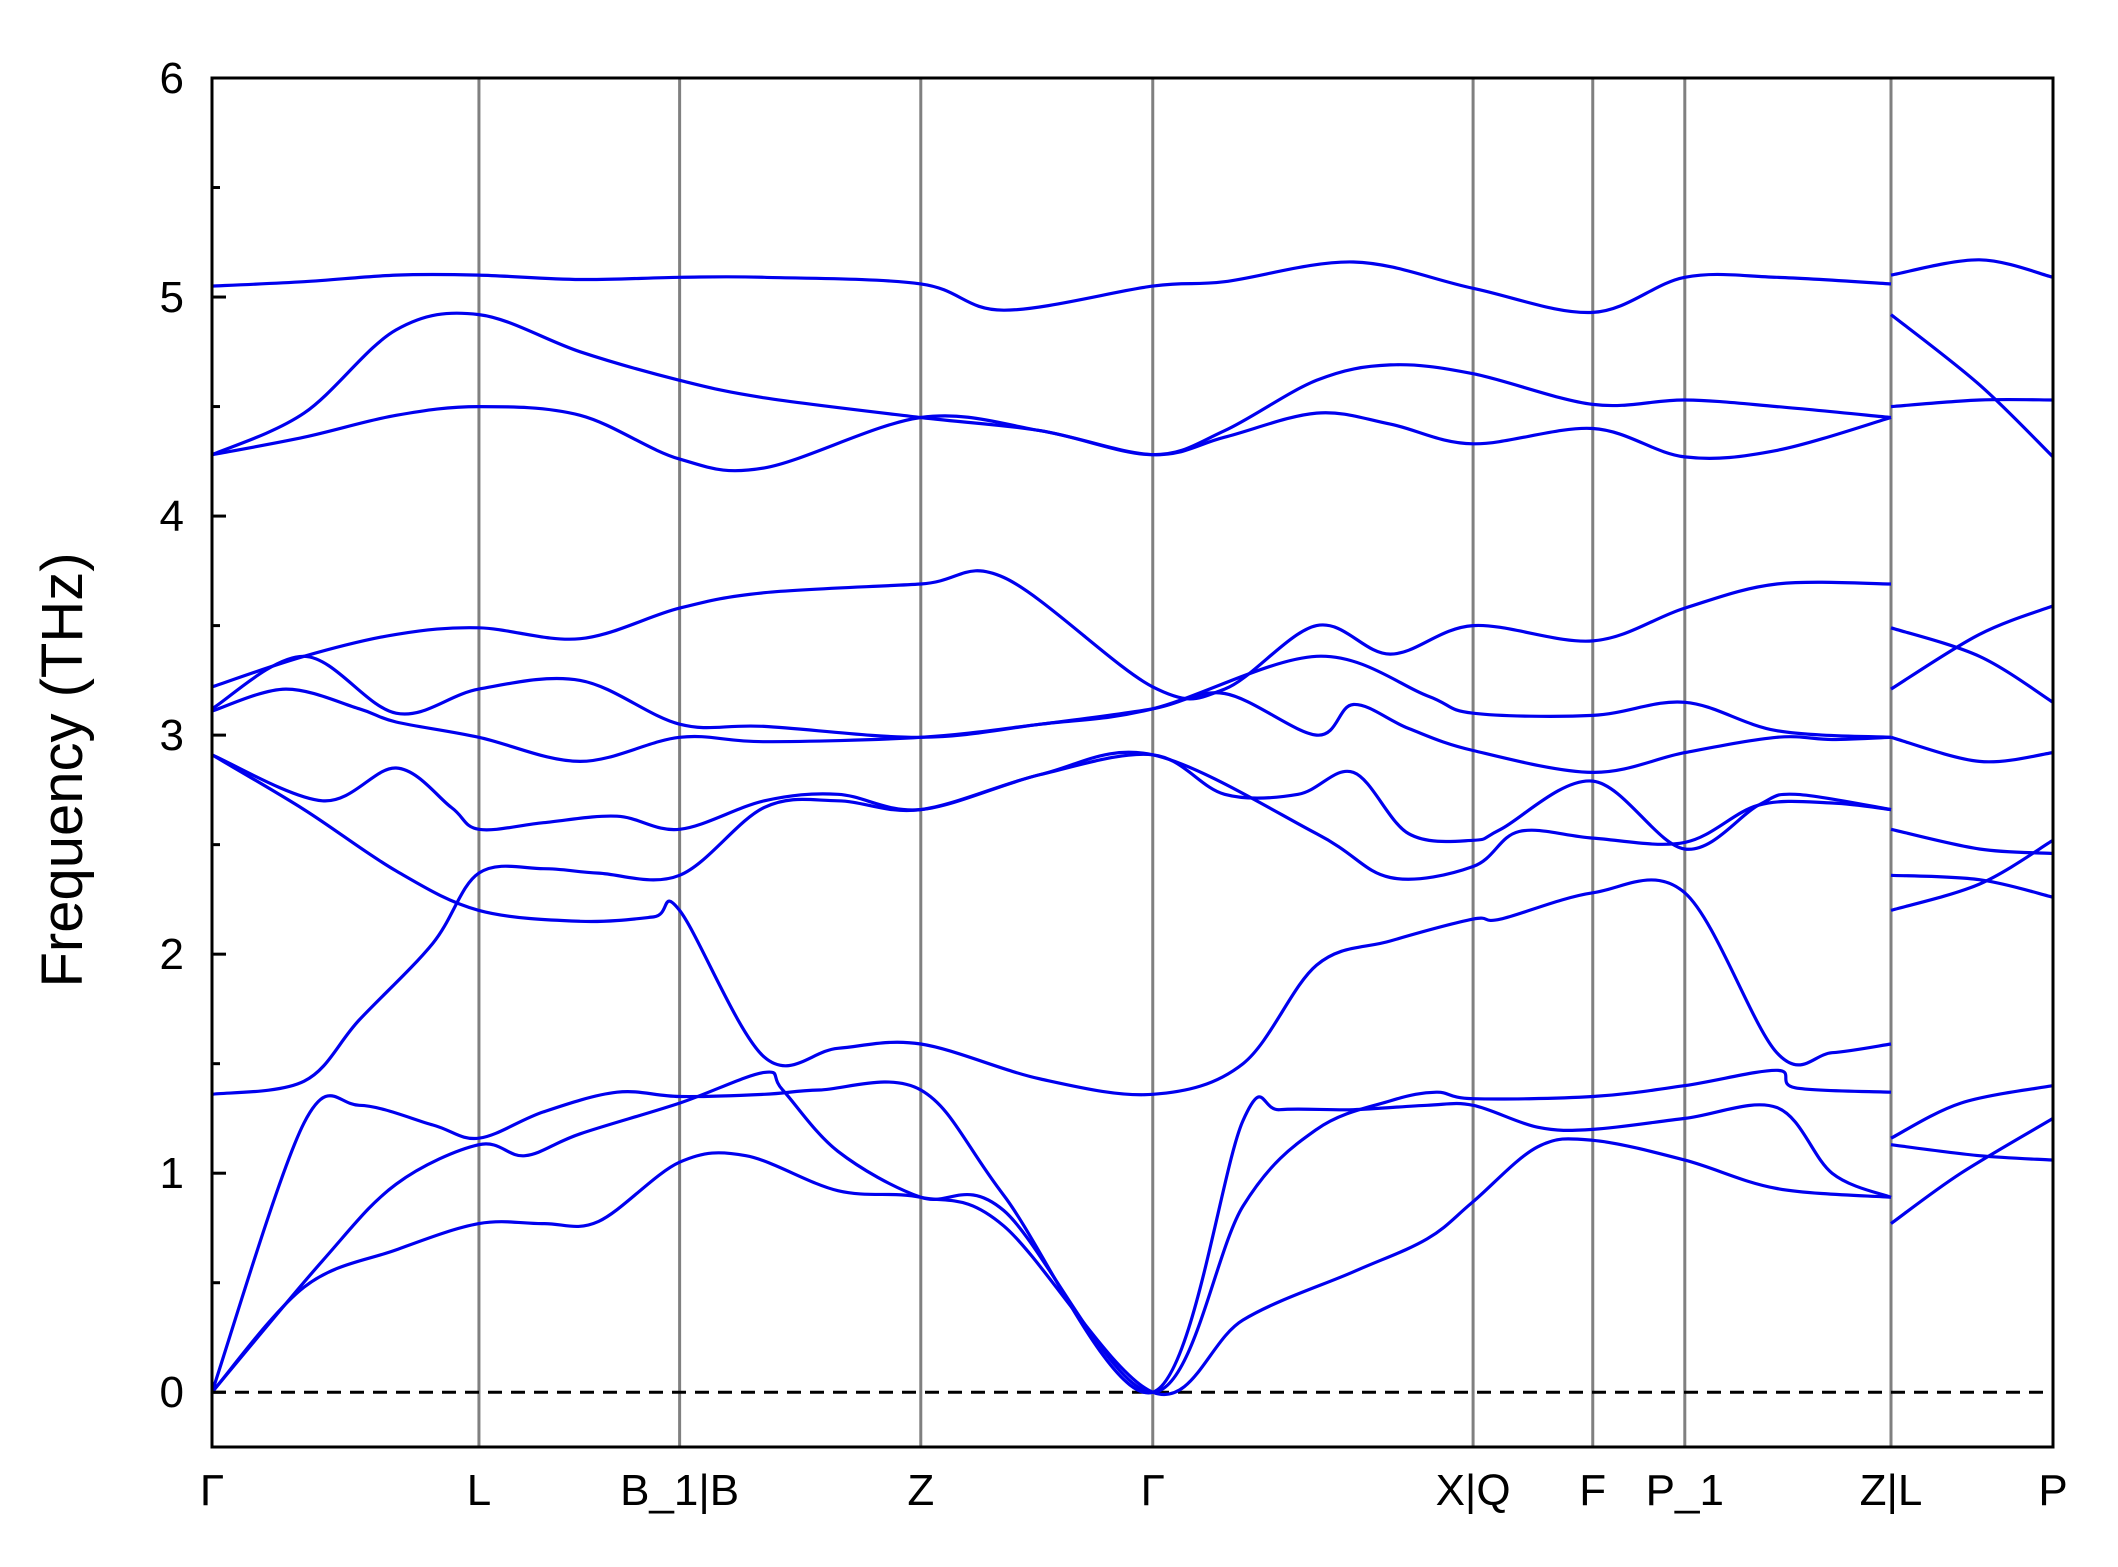 The height and width of the screenshot is (1567, 2118). What do you see at coordinates (1473, 1490) in the screenshot?
I see `x-tick-label: X|Q` at bounding box center [1473, 1490].